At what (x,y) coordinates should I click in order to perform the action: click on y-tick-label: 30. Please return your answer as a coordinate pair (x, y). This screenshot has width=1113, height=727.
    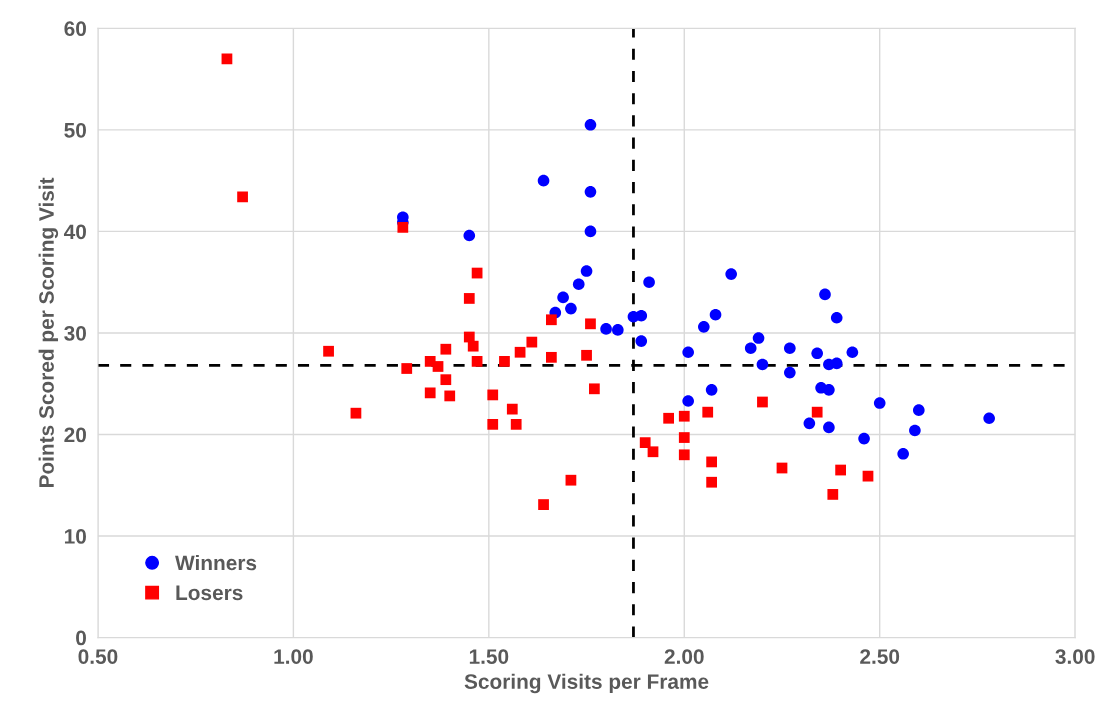
    Looking at the image, I should click on (75, 333).